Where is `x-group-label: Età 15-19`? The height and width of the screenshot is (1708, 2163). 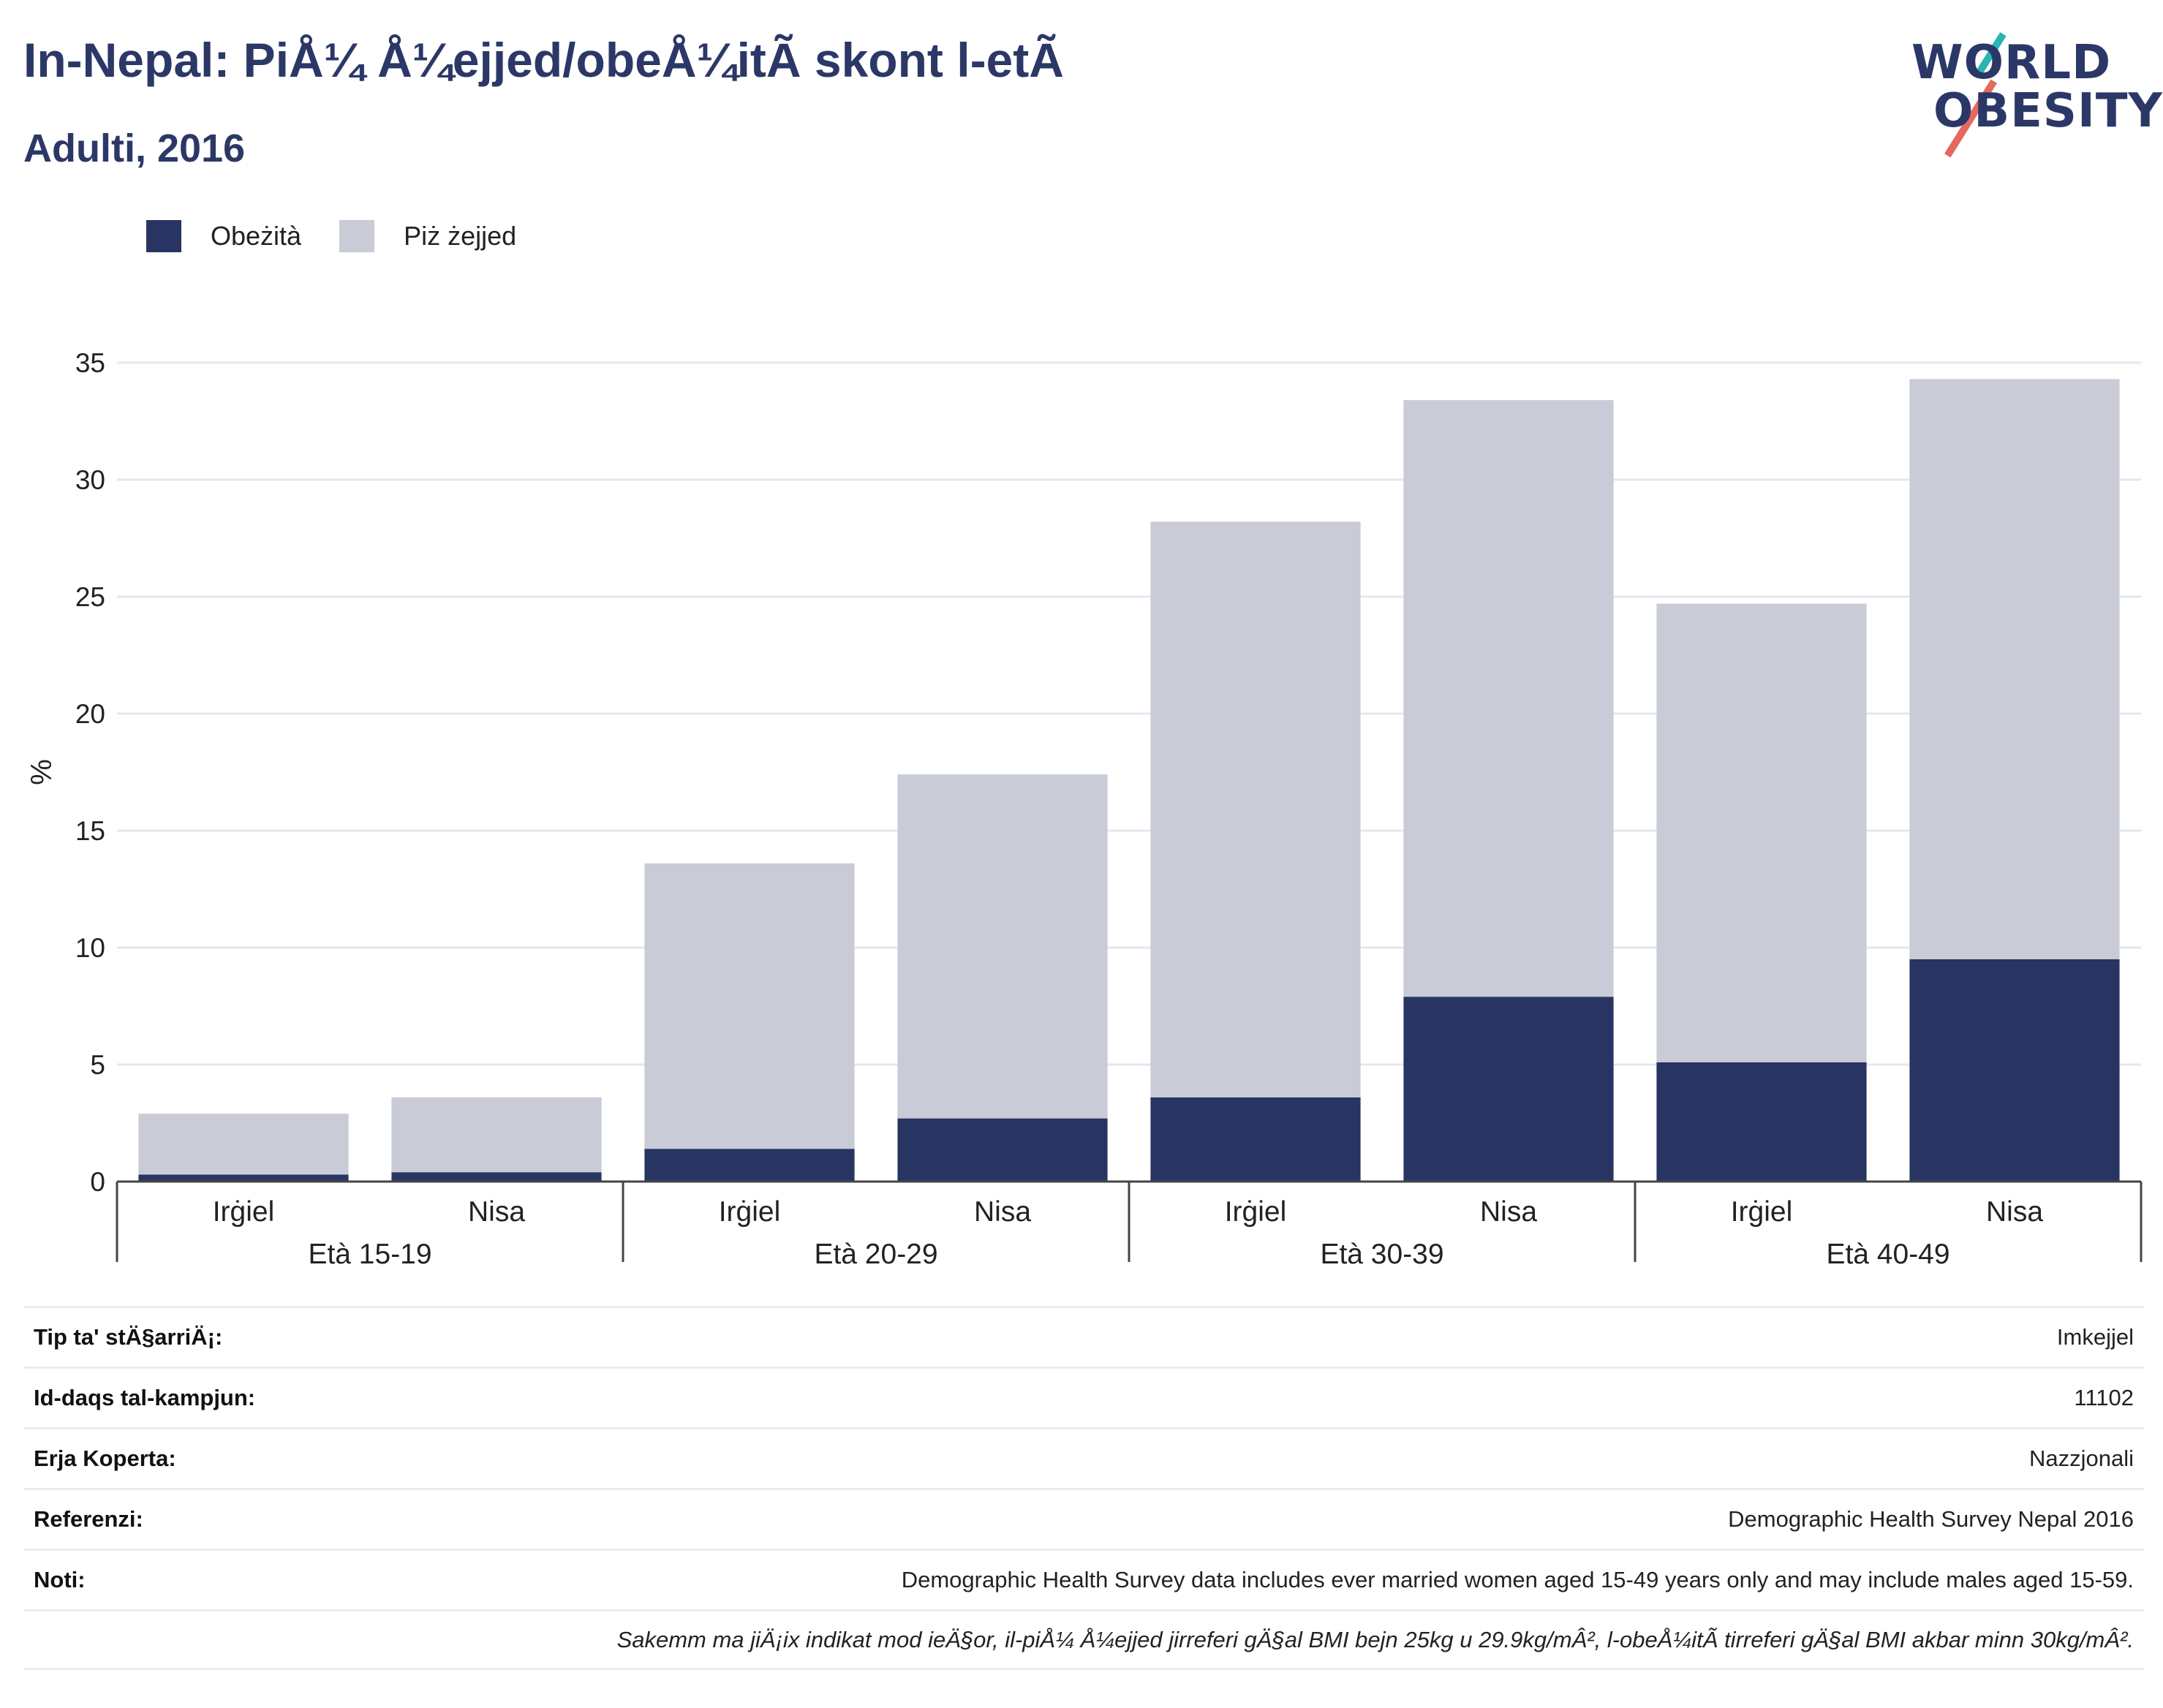
x-group-label: Età 15-19 is located at coordinates (369, 1254).